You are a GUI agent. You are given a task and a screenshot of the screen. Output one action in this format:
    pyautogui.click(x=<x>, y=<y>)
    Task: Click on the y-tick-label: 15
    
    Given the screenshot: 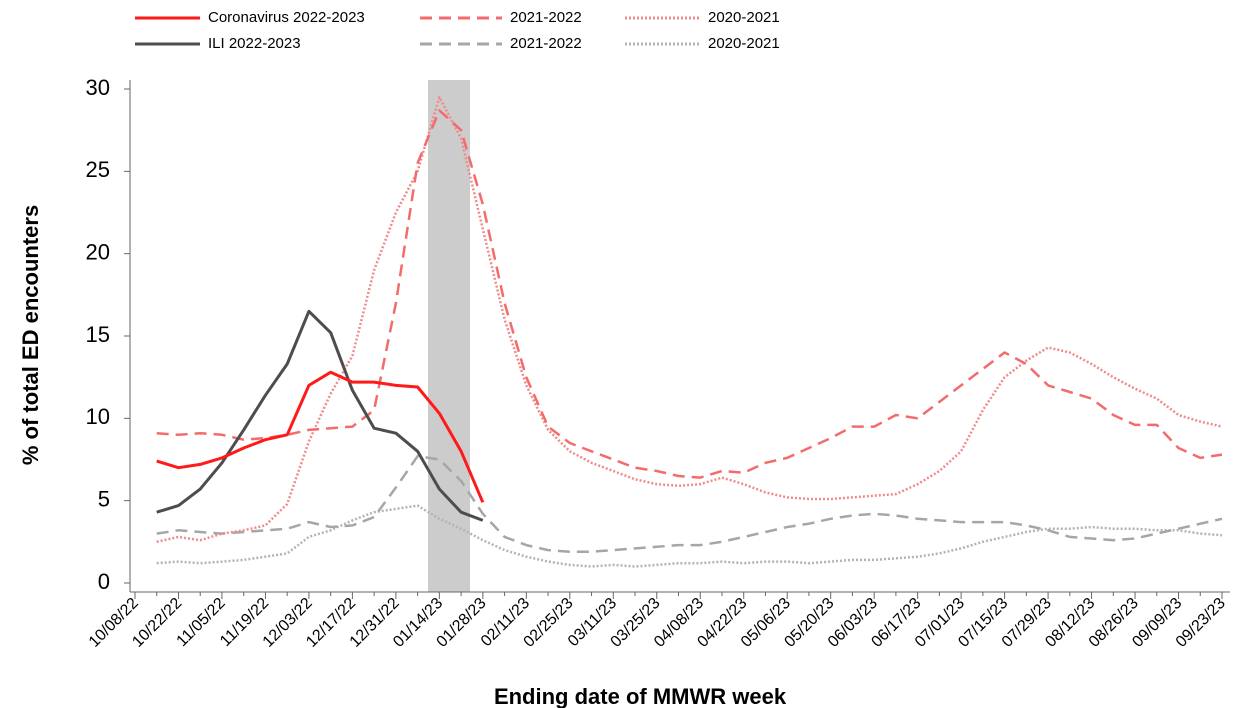 What is the action you would take?
    pyautogui.click(x=98, y=334)
    